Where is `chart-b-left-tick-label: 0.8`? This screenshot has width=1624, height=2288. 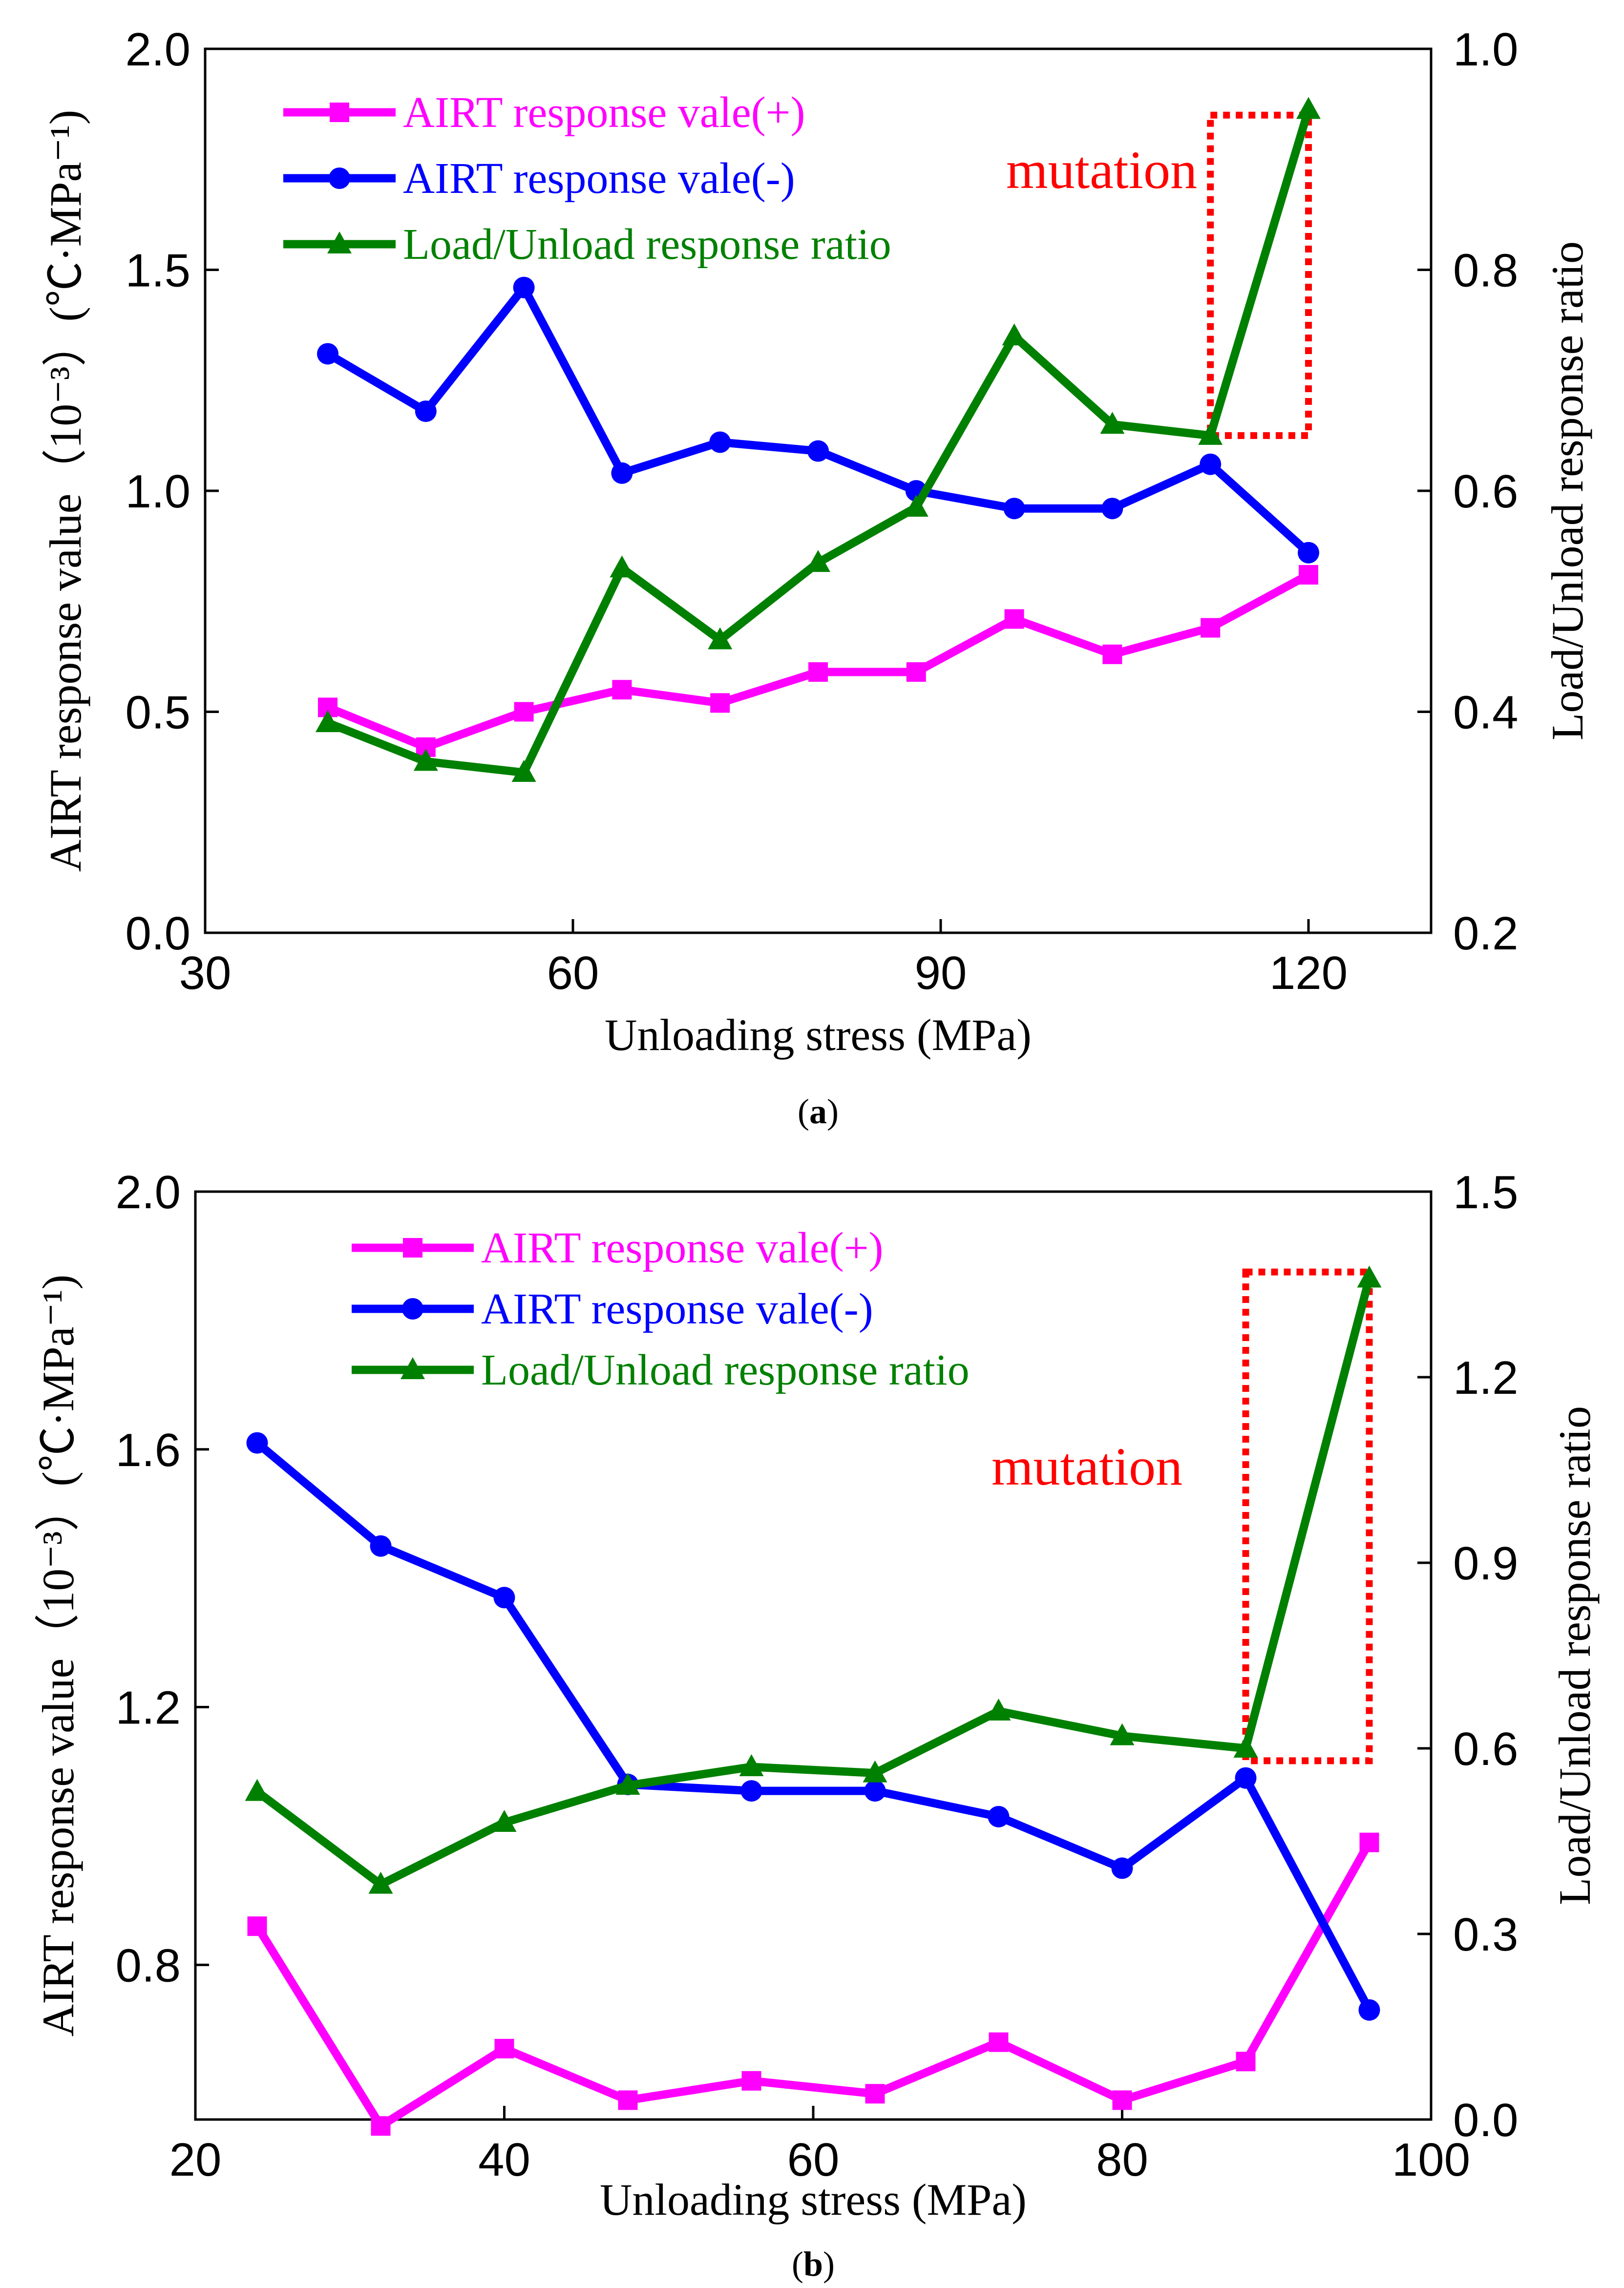 chart-b-left-tick-label: 0.8 is located at coordinates (148, 1965).